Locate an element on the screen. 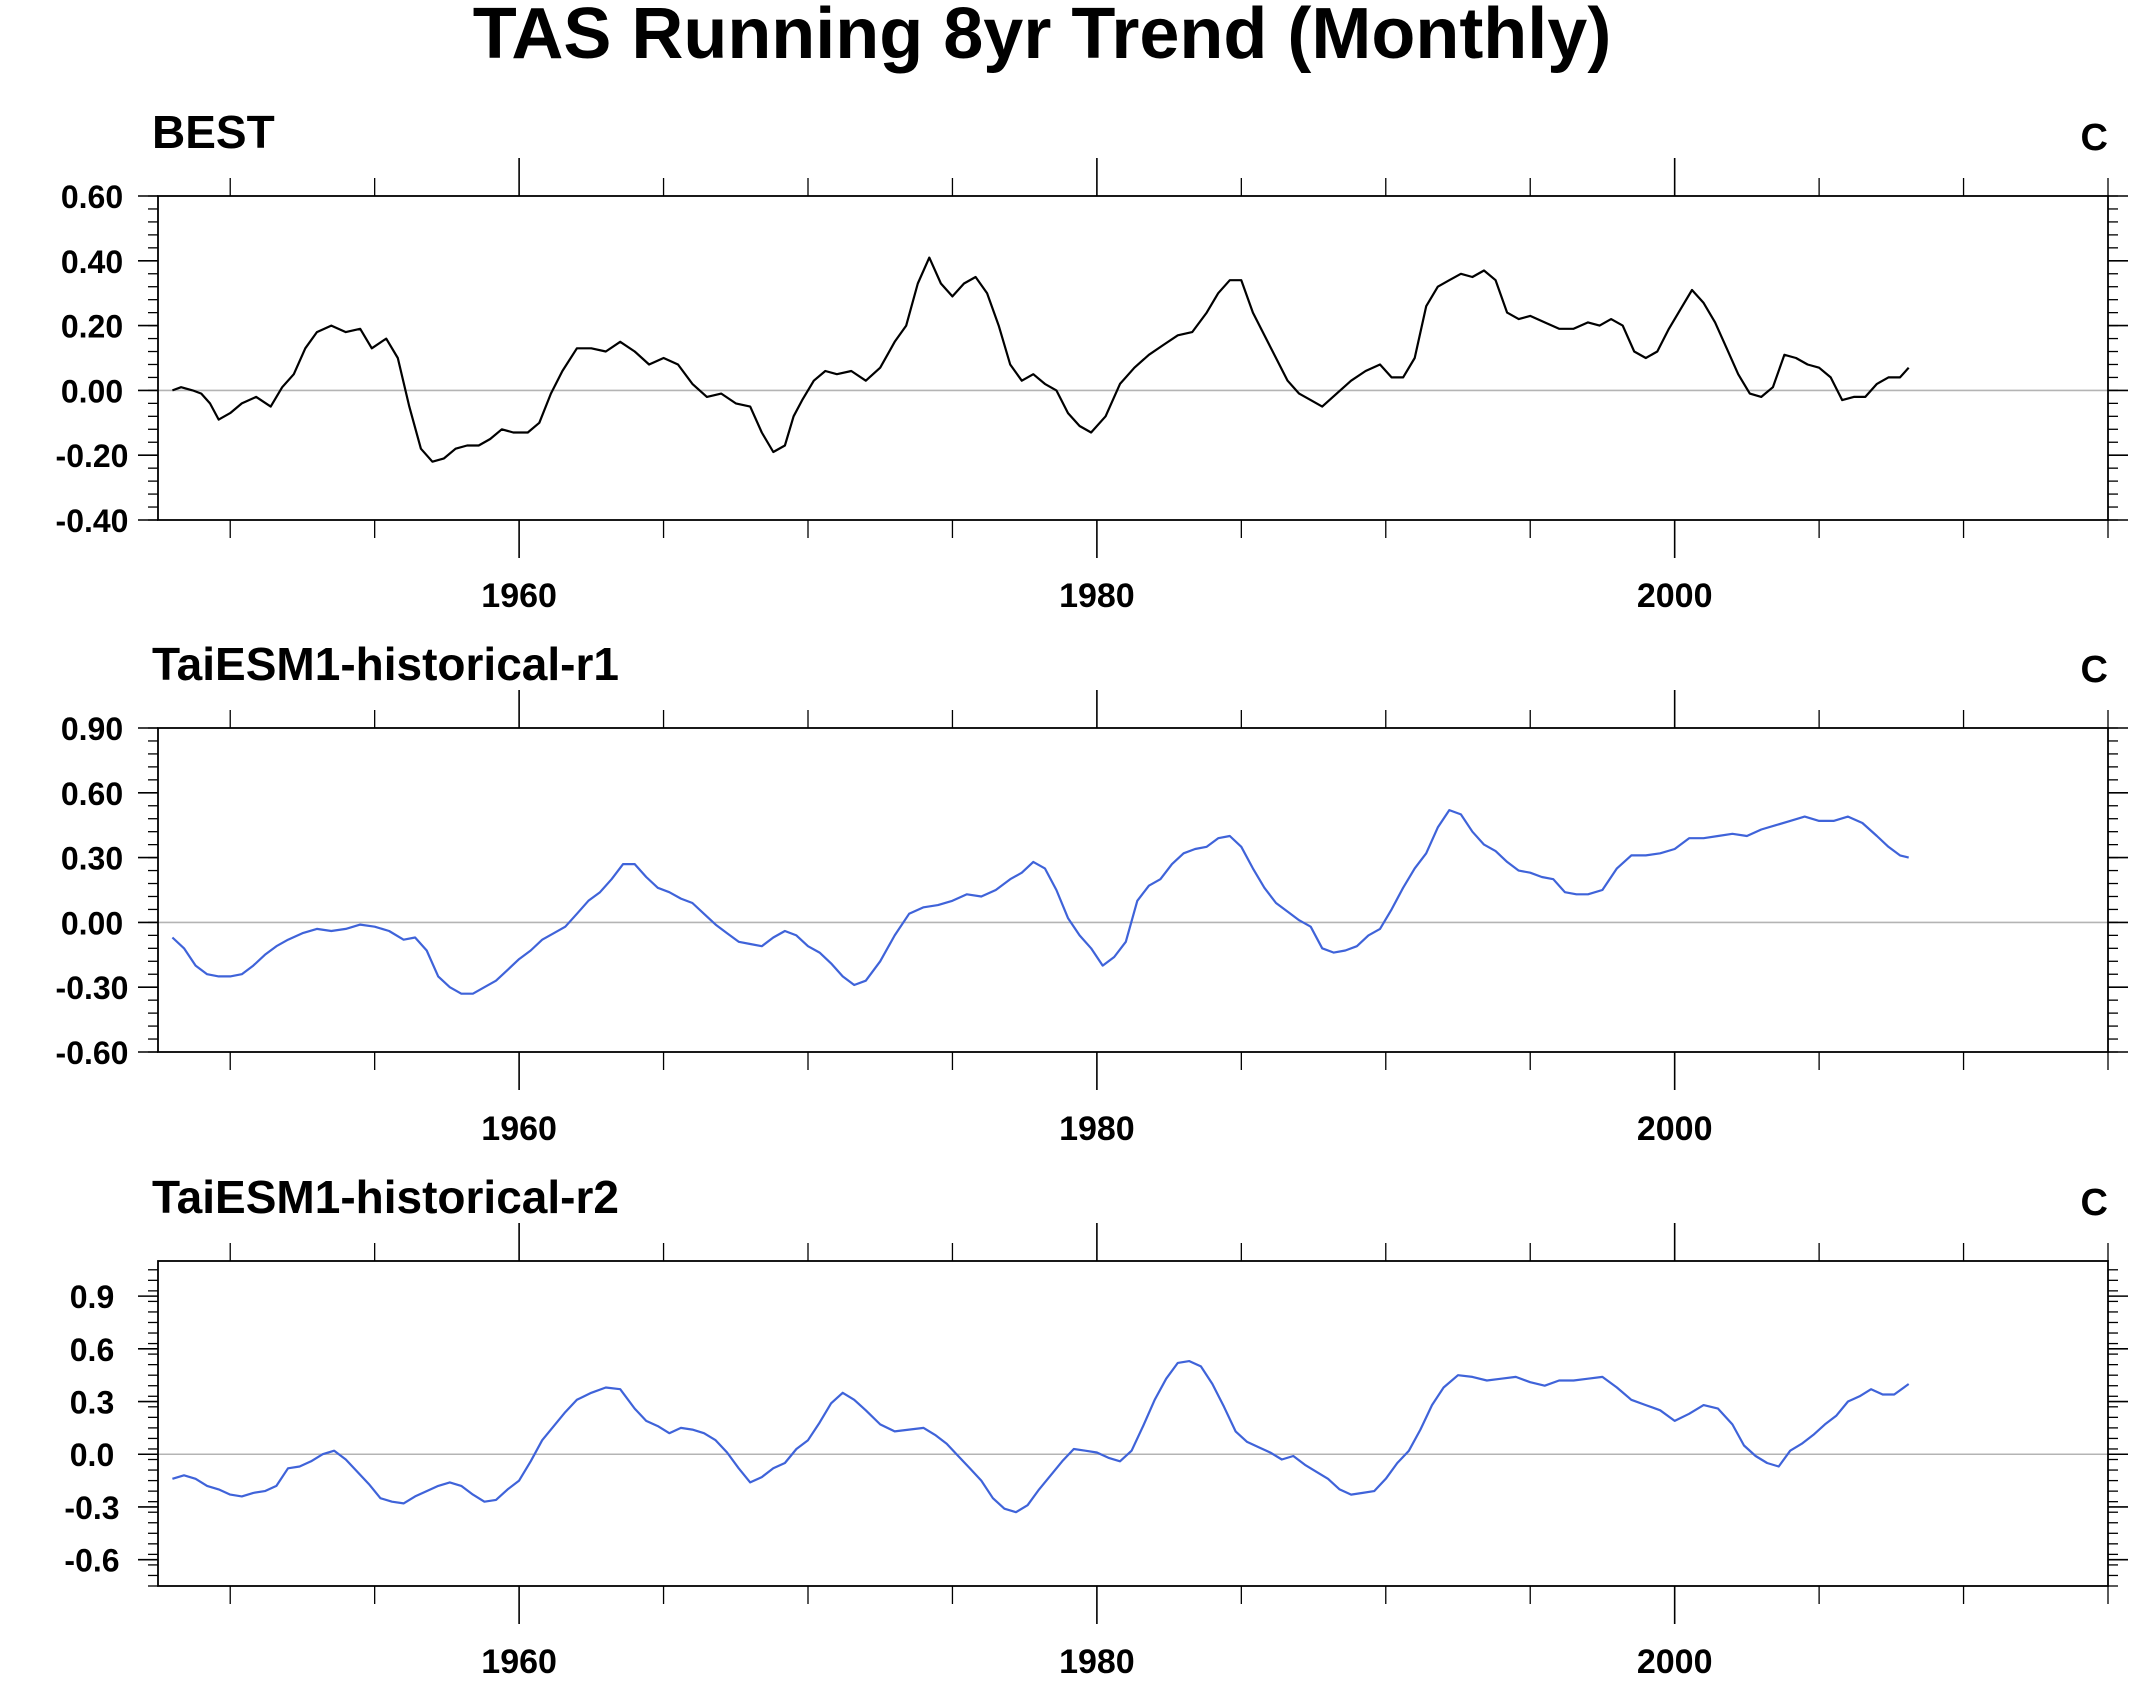  y-tick-label: 0.0 is located at coordinates (92, 1455).